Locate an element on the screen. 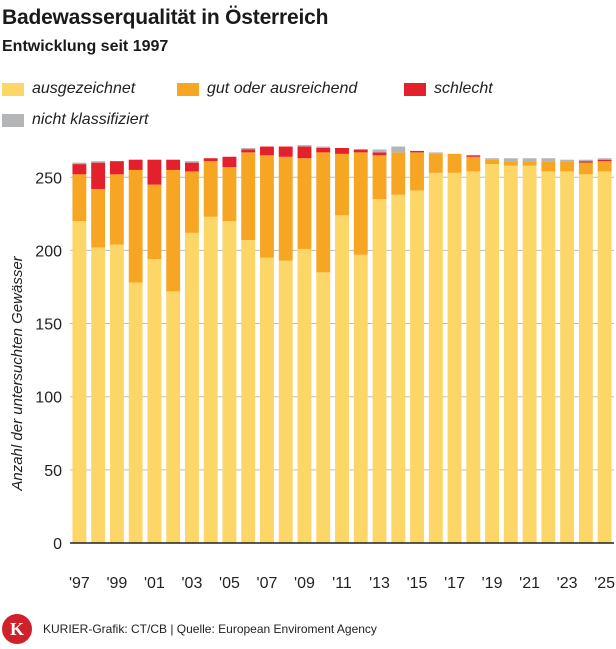  bar-segment-ausgezeichnet-2016 is located at coordinates (435, 357).